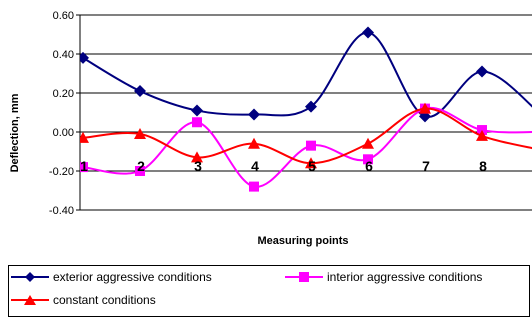 The width and height of the screenshot is (532, 320). Describe the element at coordinates (30, 300) in the screenshot. I see `legend-marker-triangle-icon` at that location.